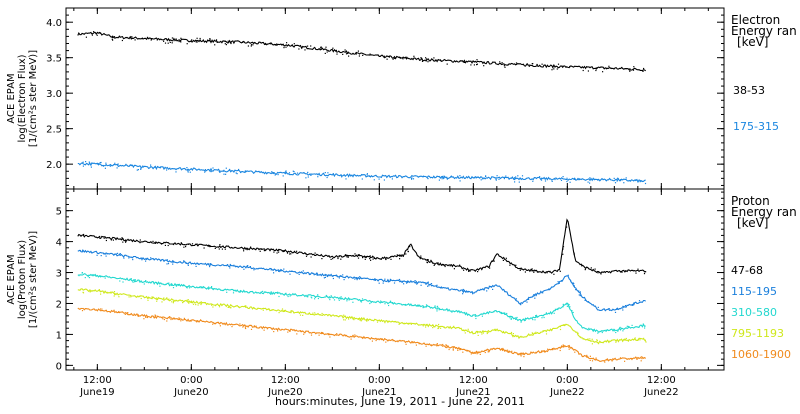  I want to click on x-tick-label-date: June19, so click(97, 392).